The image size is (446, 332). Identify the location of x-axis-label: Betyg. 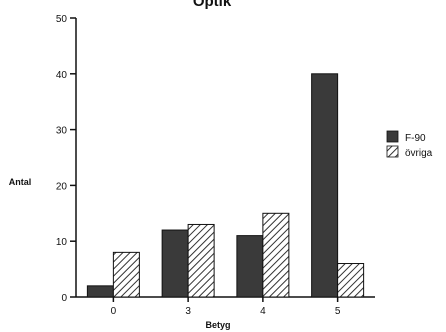
(217, 325).